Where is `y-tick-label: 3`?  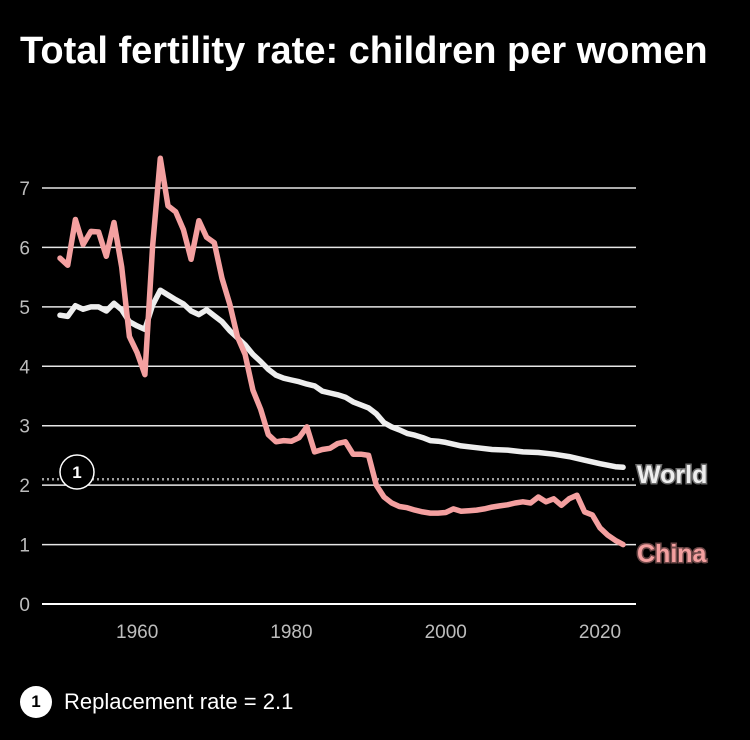
y-tick-label: 3 is located at coordinates (24, 427).